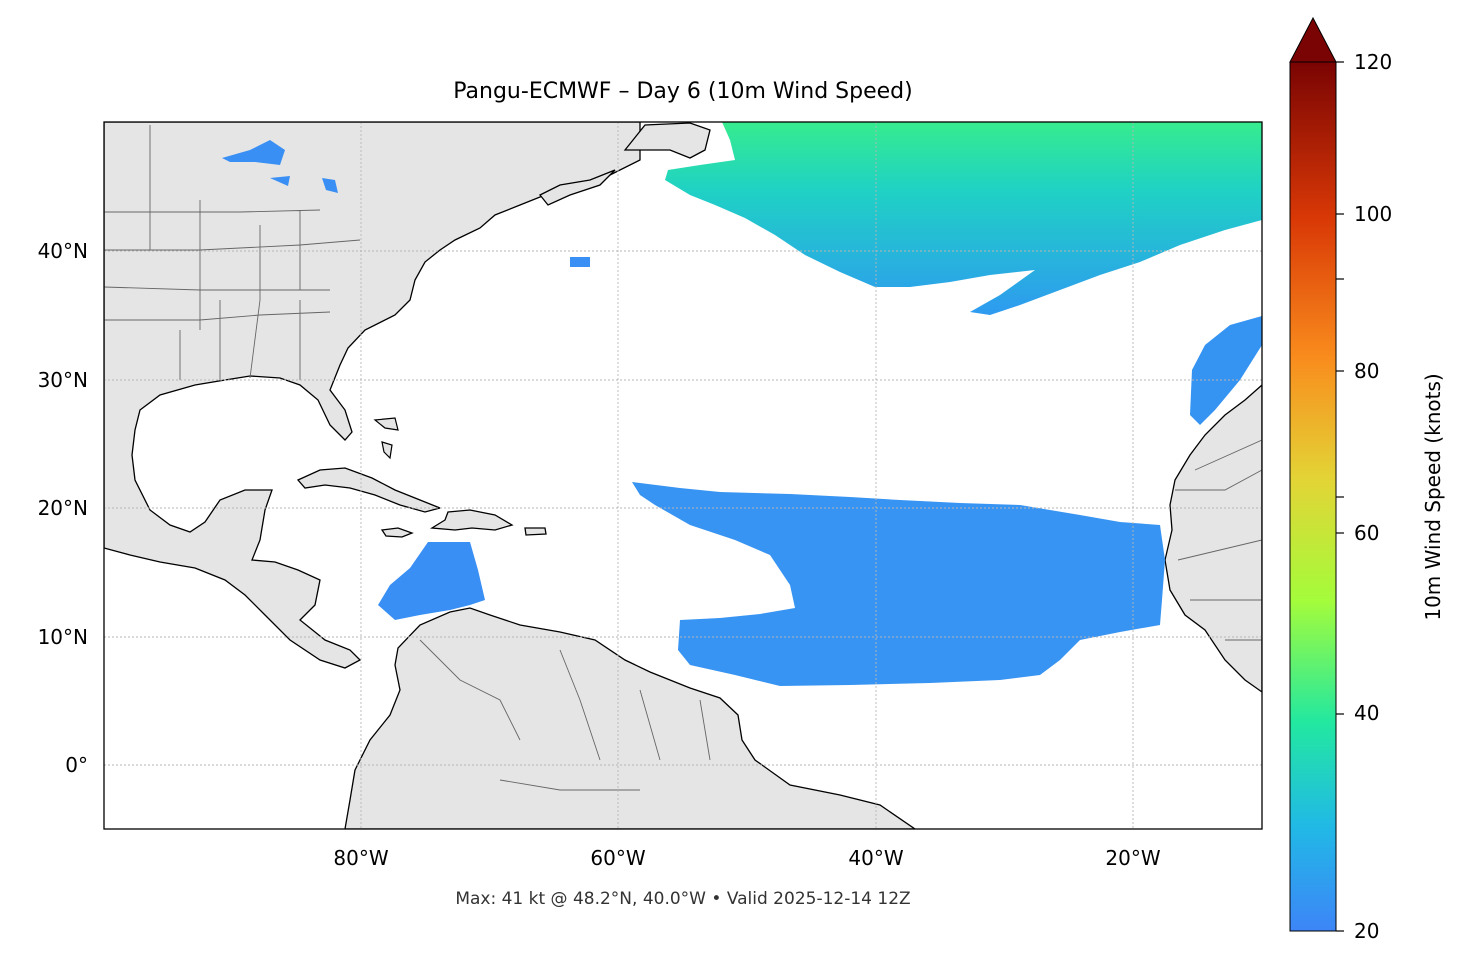 The height and width of the screenshot is (969, 1466). I want to click on lon-label: 60°W, so click(617, 858).